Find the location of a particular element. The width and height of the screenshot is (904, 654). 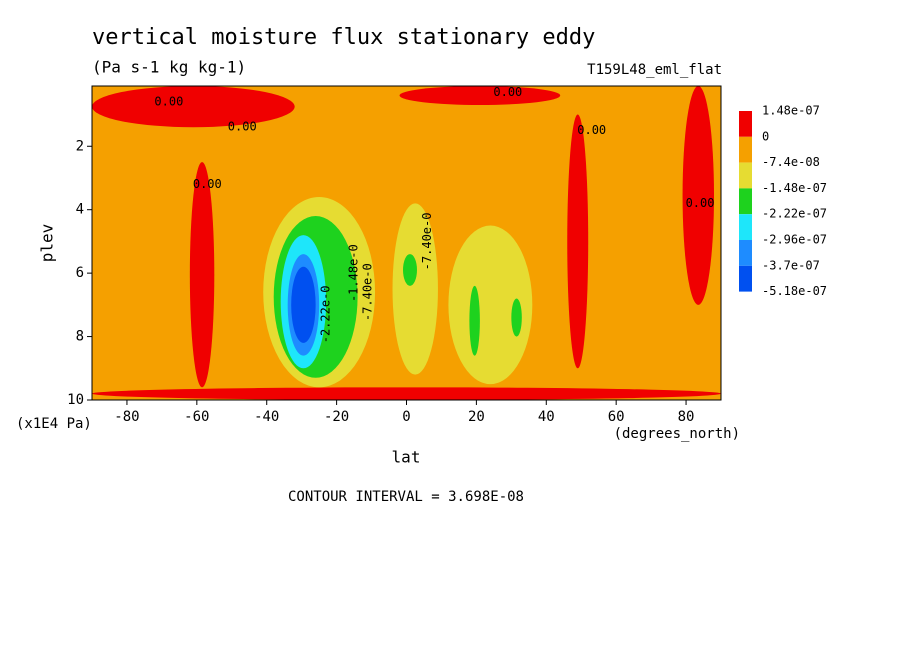

x-tick-label: -80 is located at coordinates (126, 417).